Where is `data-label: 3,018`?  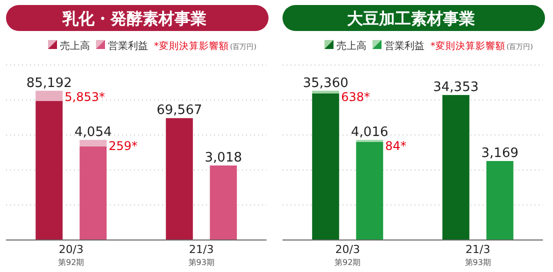 data-label: 3,018 is located at coordinates (223, 158).